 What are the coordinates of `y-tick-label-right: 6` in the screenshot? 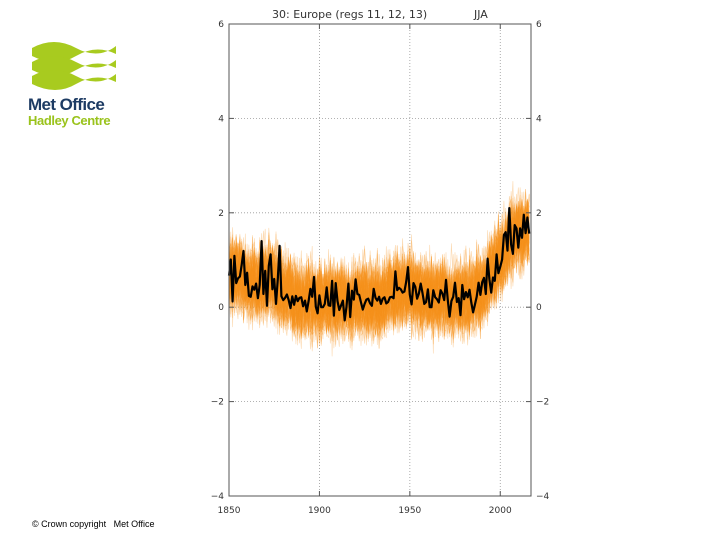 It's located at (539, 25).